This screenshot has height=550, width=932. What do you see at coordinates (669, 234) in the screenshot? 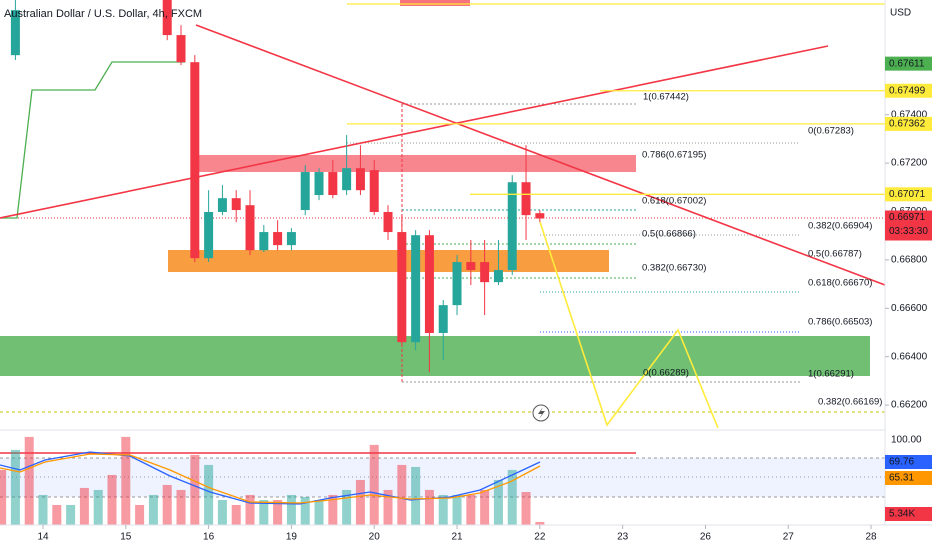
I see `fib-label: 0.5(0.66866)` at bounding box center [669, 234].